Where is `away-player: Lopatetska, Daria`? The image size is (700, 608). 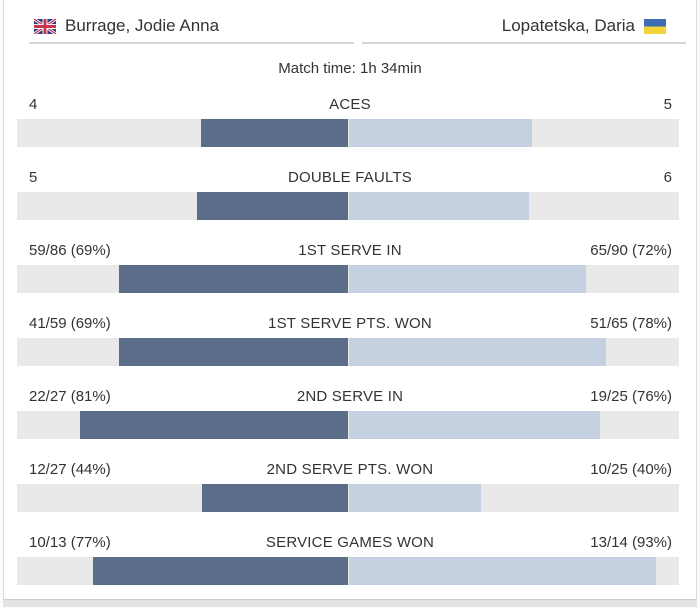 away-player: Lopatetska, Daria is located at coordinates (584, 26).